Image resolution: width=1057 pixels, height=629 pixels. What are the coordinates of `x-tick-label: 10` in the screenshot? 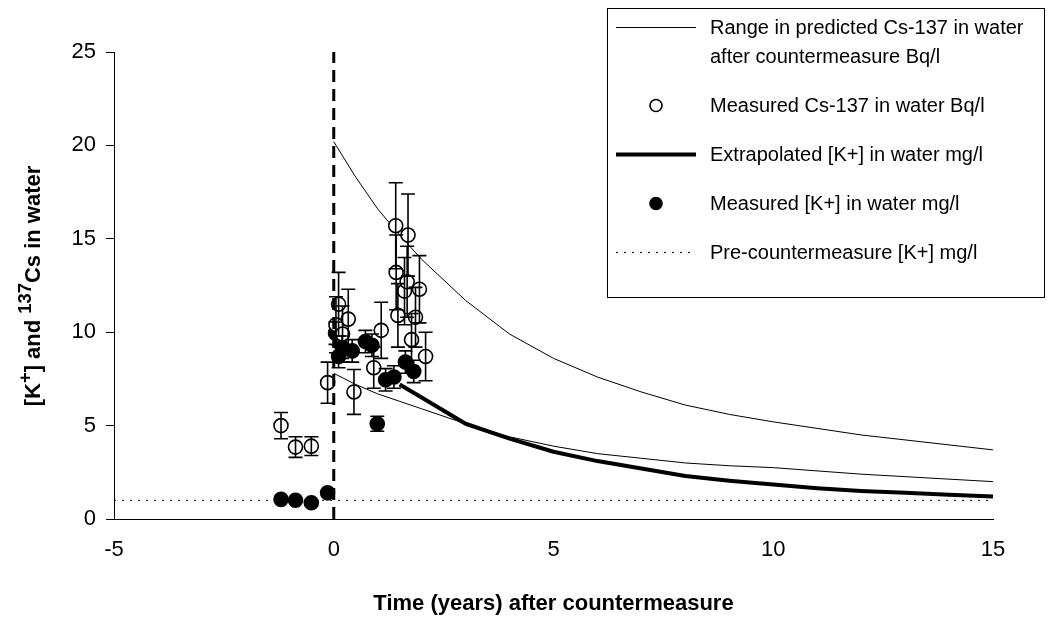 It's located at (773, 549).